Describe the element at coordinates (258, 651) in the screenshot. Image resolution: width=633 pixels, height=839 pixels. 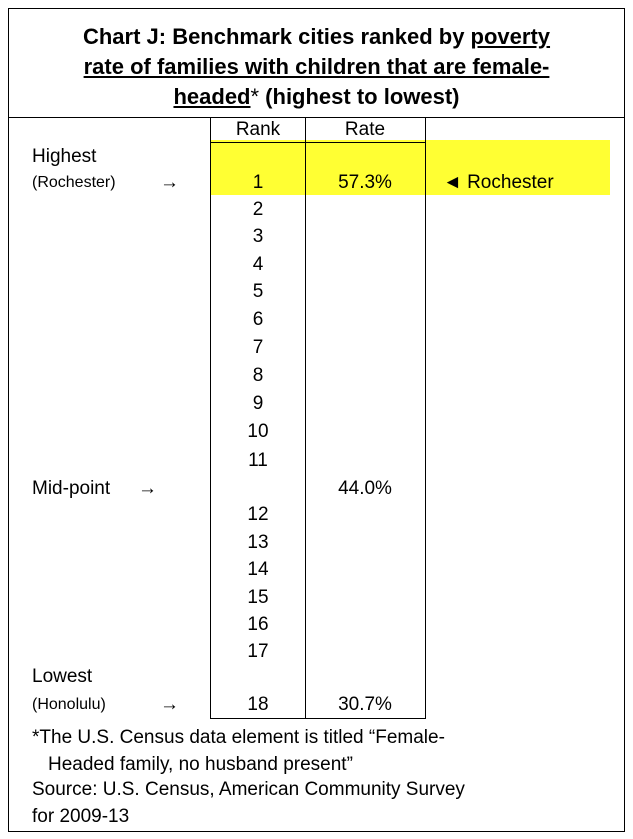
I see `rank: 17` at that location.